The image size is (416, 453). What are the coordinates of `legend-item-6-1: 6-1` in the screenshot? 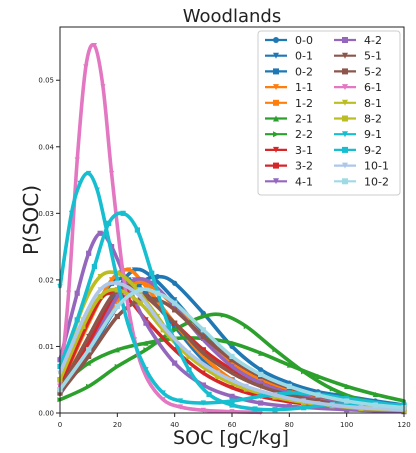 It's located at (358, 87).